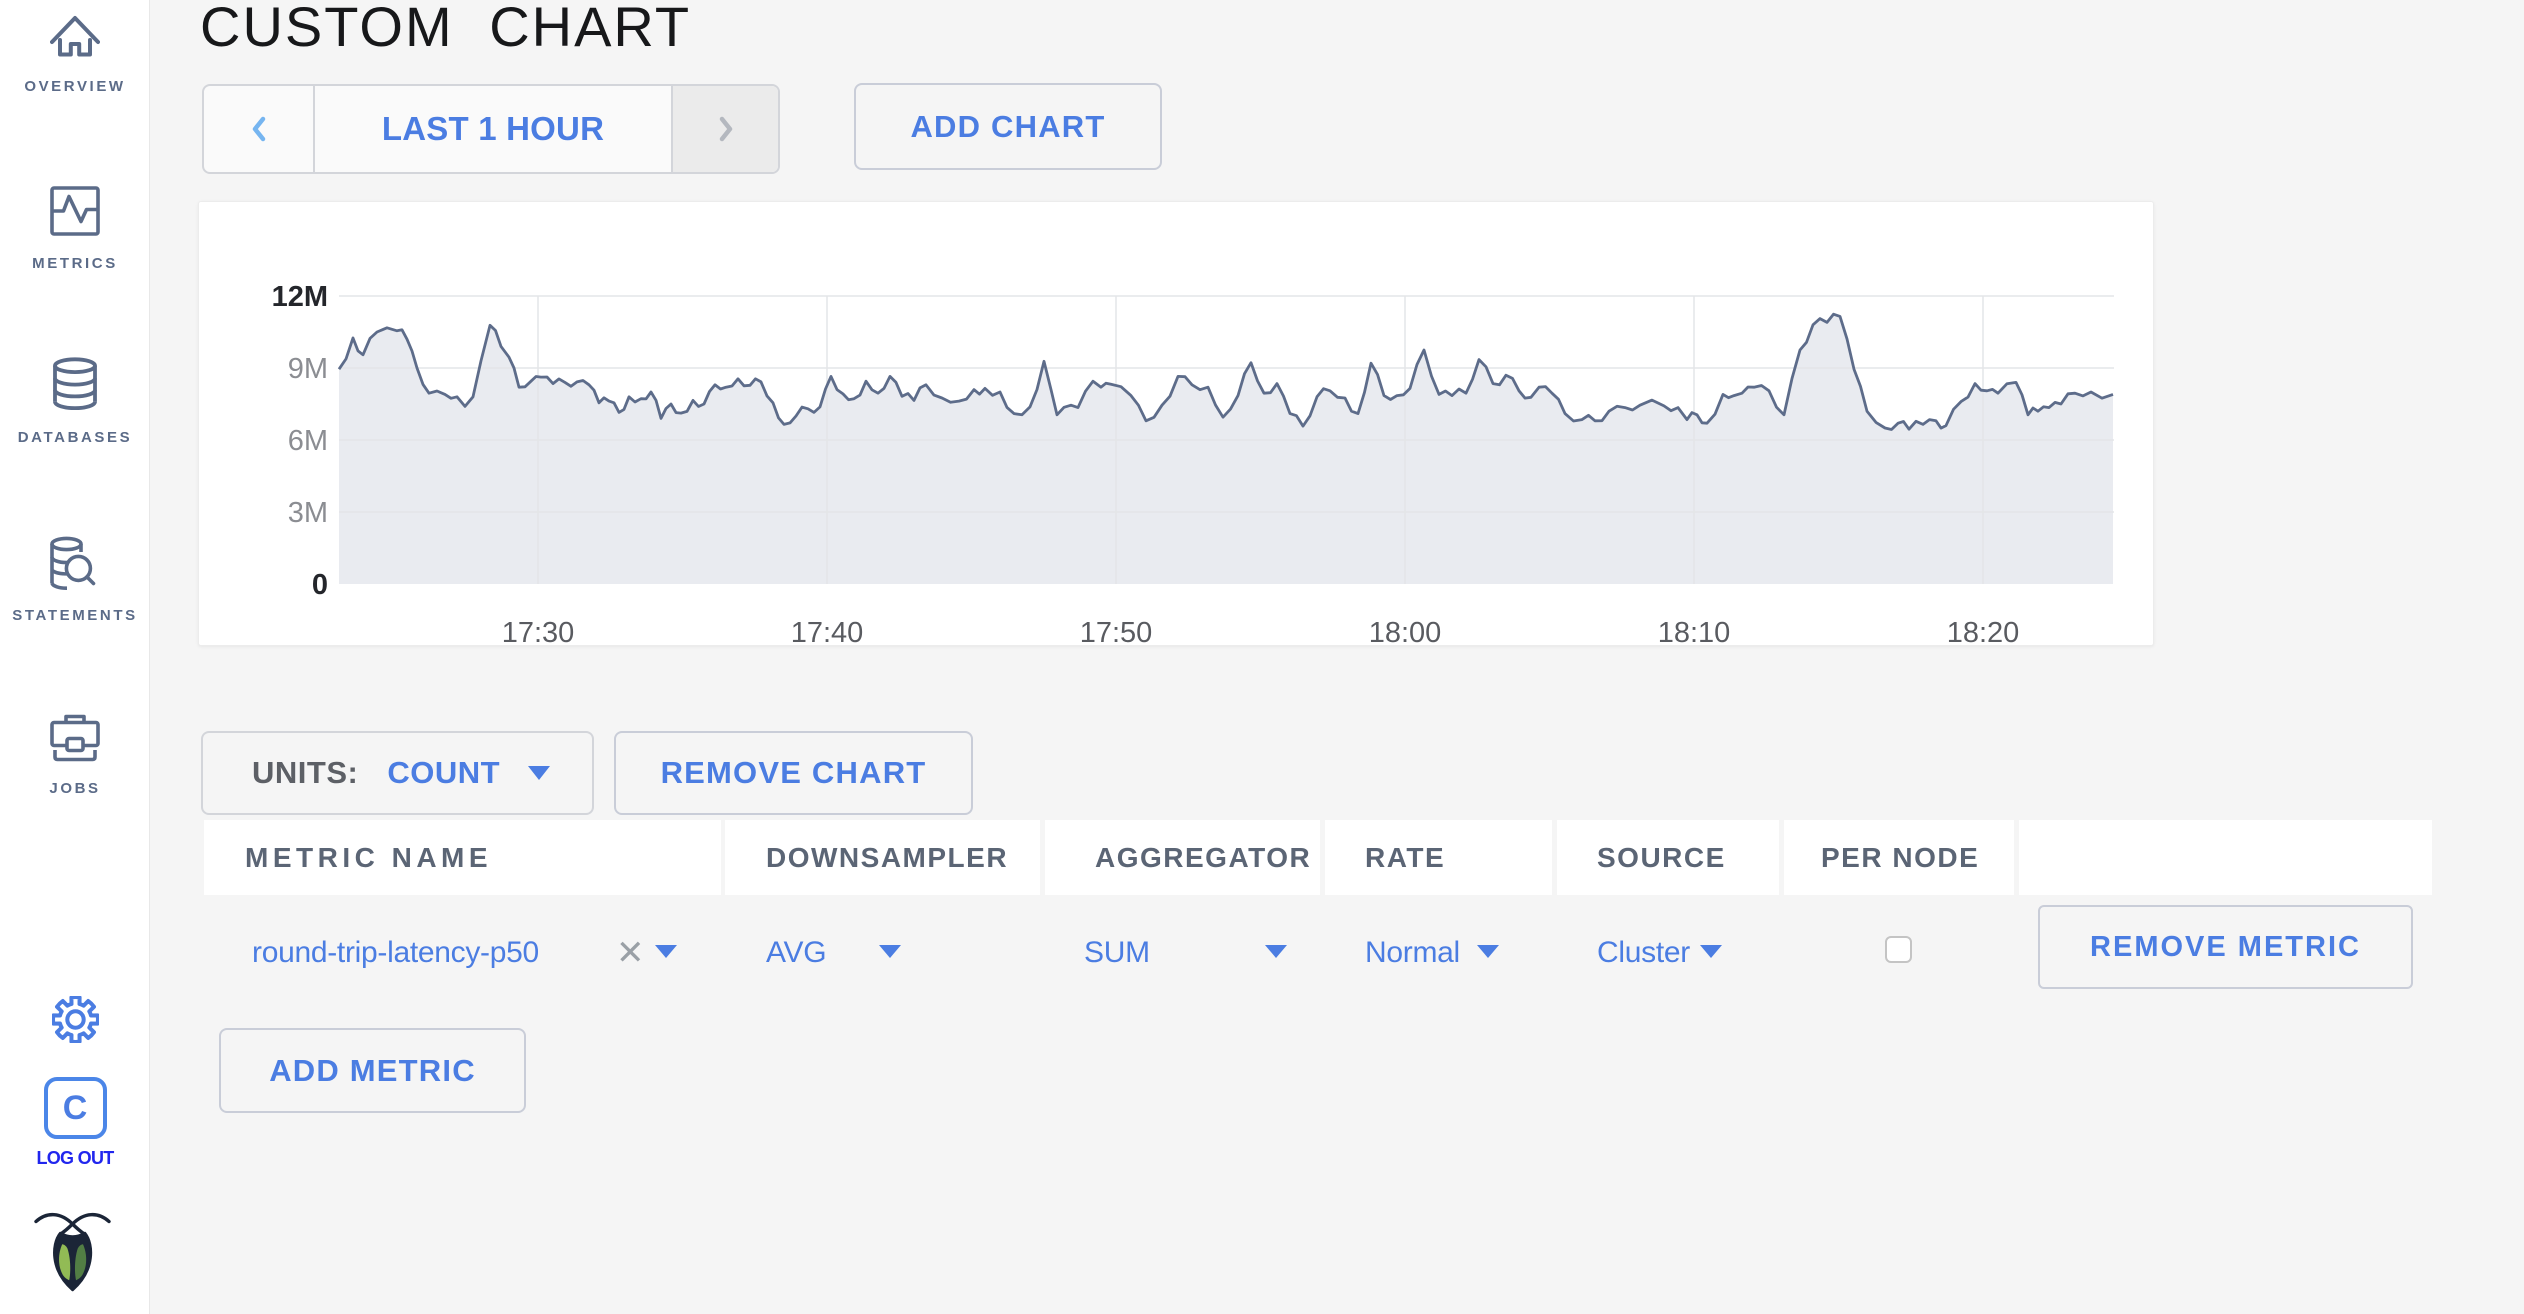 The height and width of the screenshot is (1314, 2524). Describe the element at coordinates (538, 631) in the screenshot. I see `svg-text: 17:30` at that location.